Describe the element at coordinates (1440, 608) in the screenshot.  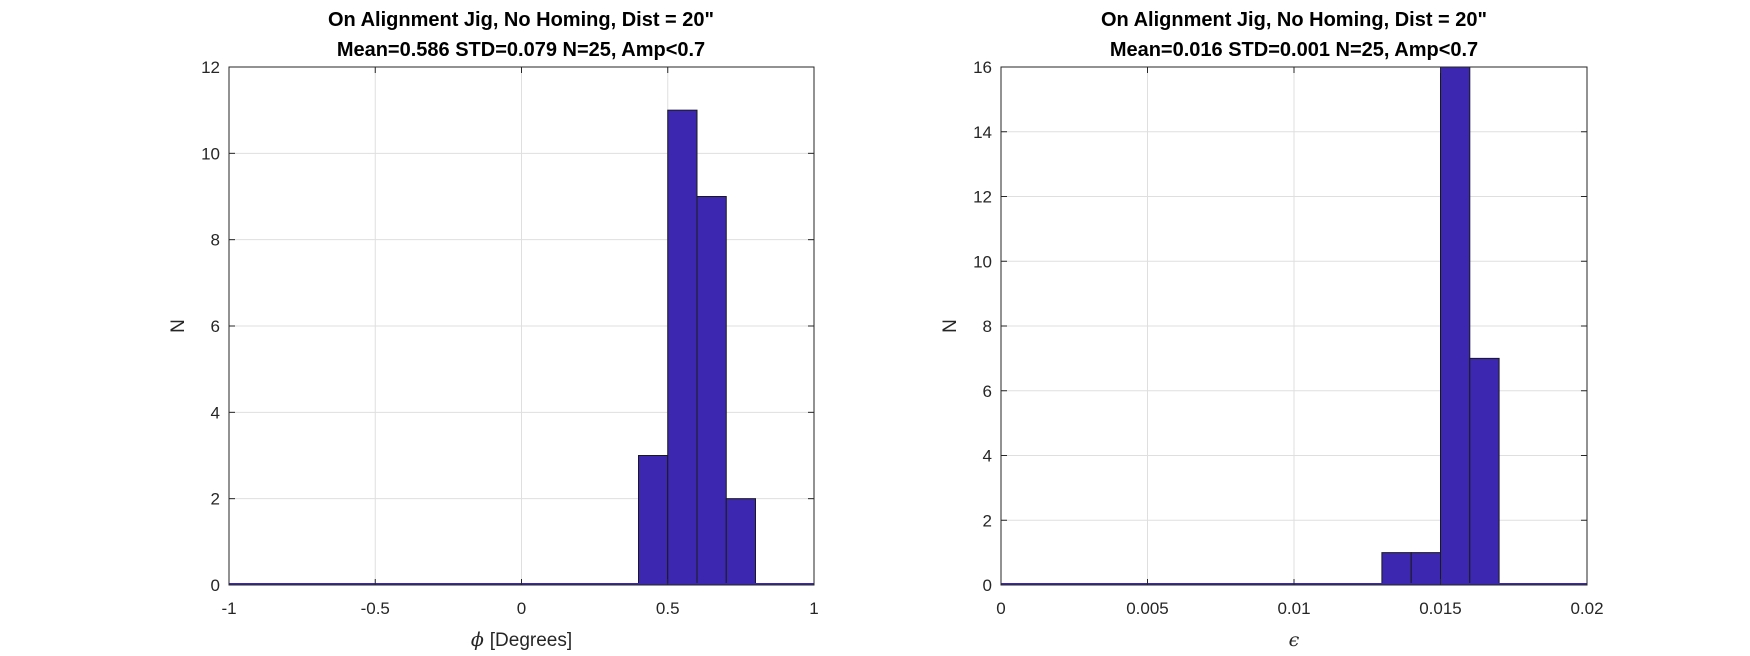
I see `x-tick-label: 0.015` at that location.